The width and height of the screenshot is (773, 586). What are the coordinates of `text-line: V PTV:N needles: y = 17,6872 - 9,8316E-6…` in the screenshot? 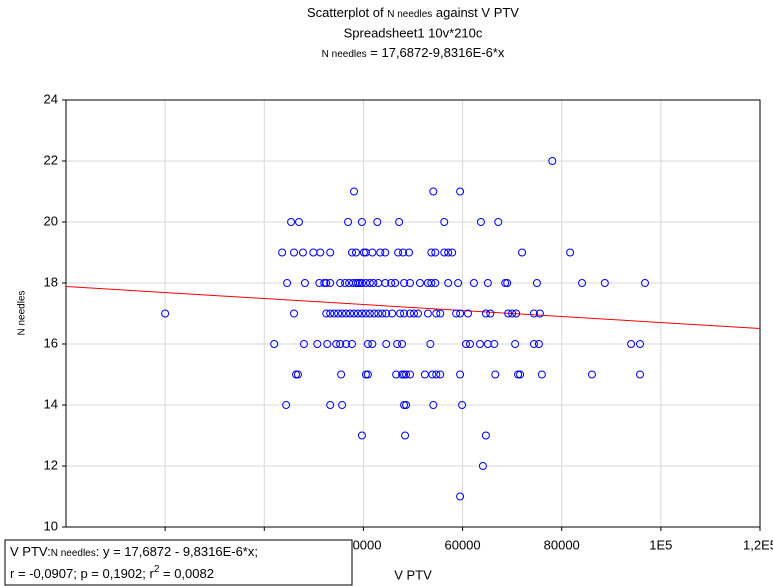 It's located at (134, 551).